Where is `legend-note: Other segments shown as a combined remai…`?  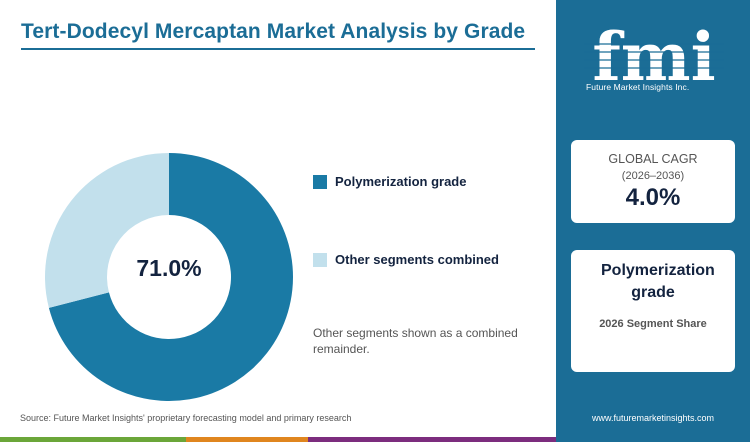
legend-note: Other segments shown as a combined remai… is located at coordinates (415, 341).